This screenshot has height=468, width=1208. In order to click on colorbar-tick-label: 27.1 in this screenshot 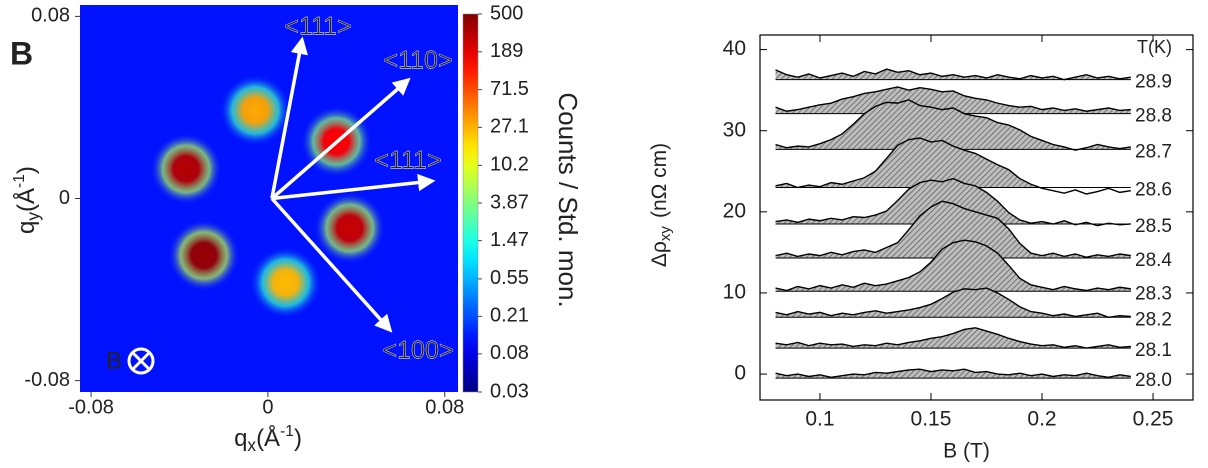, I will do `click(509, 127)`.